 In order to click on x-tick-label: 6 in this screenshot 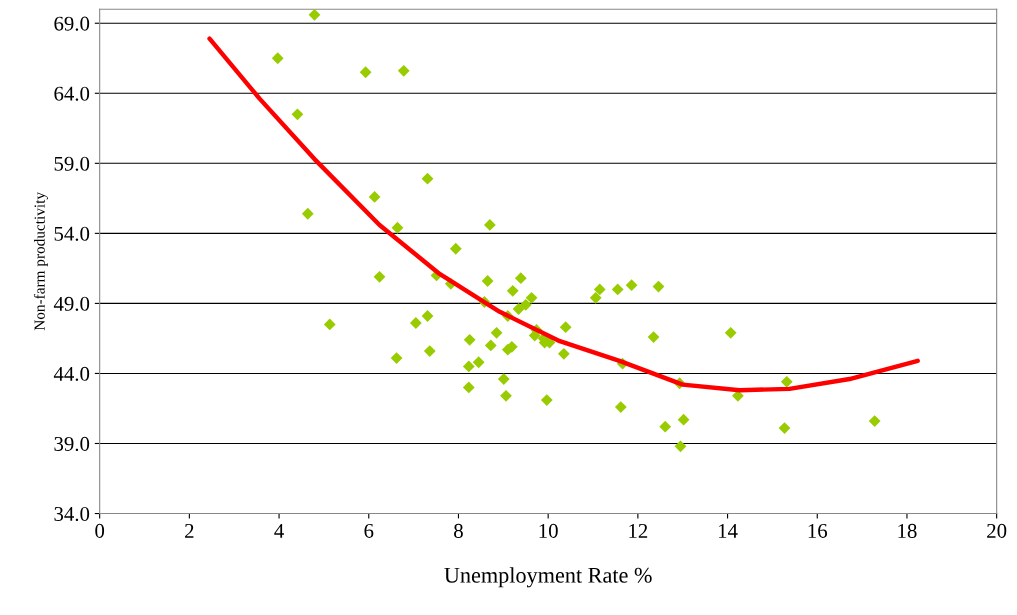, I will do `click(369, 530)`.